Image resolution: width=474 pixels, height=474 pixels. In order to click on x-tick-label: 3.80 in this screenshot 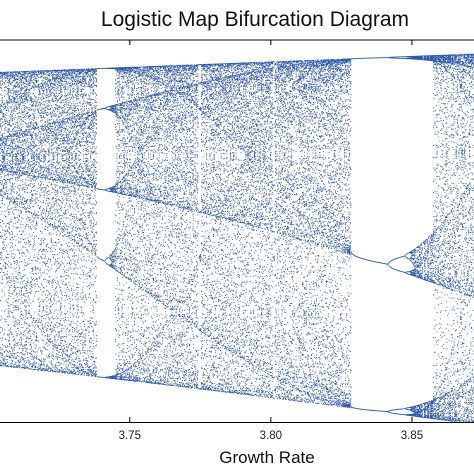, I will do `click(271, 436)`.